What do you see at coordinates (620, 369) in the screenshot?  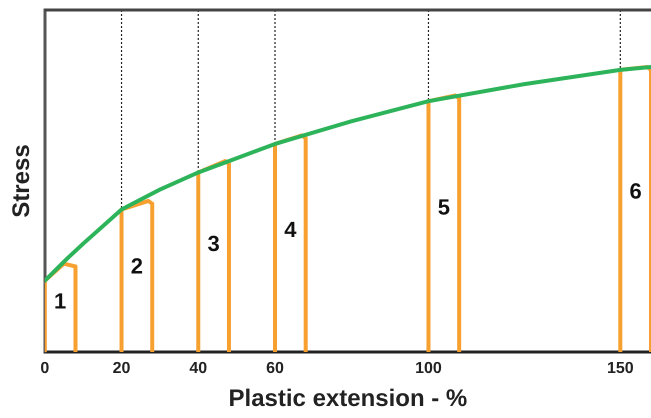 I see `x-tick-label: 150` at bounding box center [620, 369].